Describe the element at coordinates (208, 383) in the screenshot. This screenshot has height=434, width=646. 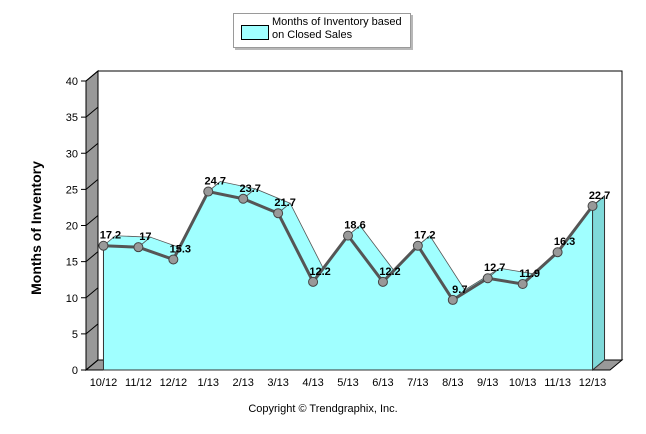
I see `x-tick-label: 1/13` at that location.